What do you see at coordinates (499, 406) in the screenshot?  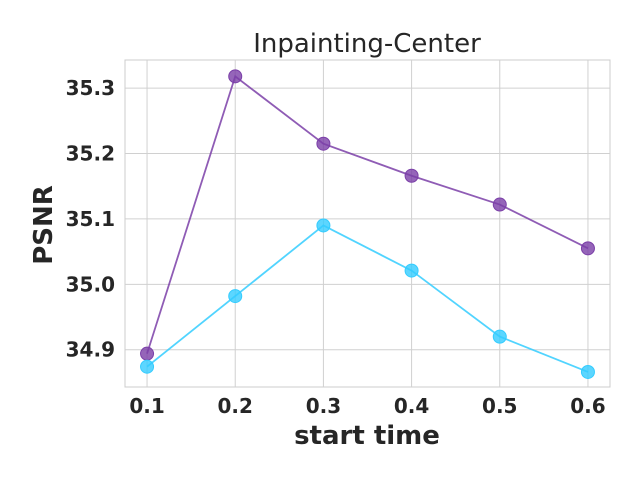 I see `x-tick-label: 0.5` at bounding box center [499, 406].